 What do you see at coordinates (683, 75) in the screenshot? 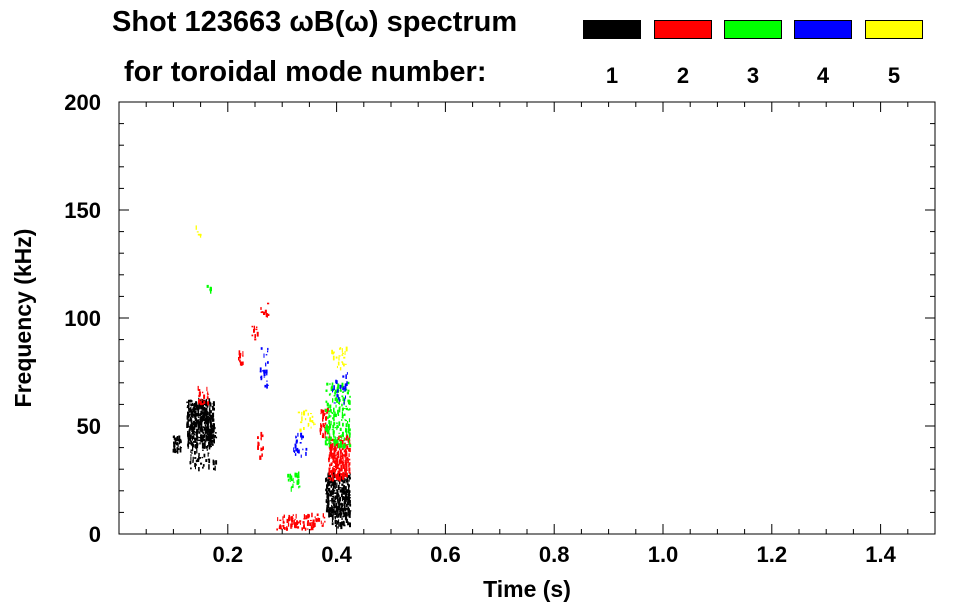
I see `legend-label-mode-2: 2` at bounding box center [683, 75].